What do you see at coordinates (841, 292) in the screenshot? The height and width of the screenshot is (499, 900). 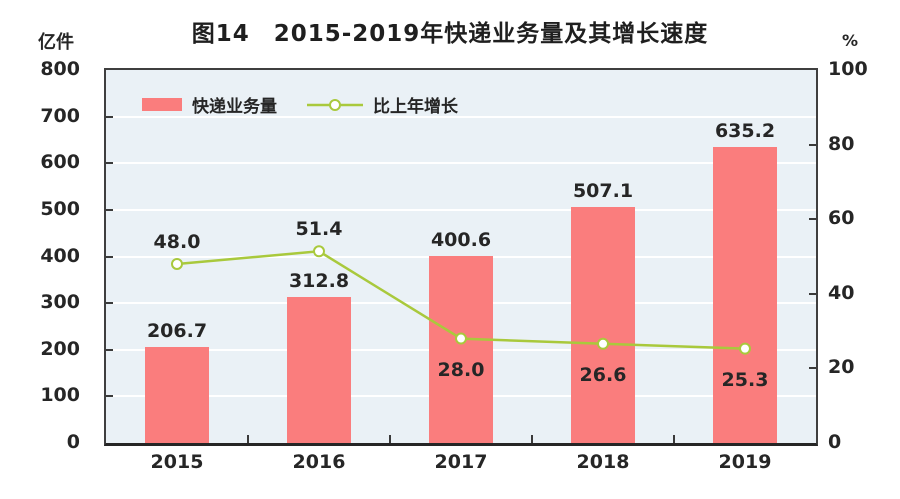 I see `right-axis-tick-label: 40` at bounding box center [841, 292].